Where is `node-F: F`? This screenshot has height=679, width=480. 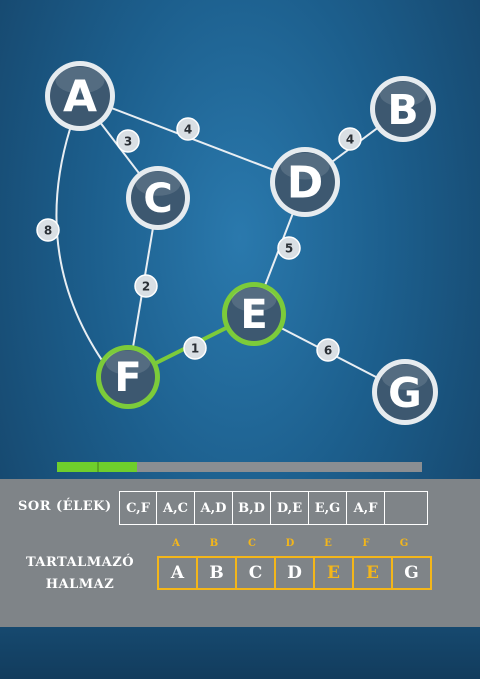 node-F: F is located at coordinates (128, 377).